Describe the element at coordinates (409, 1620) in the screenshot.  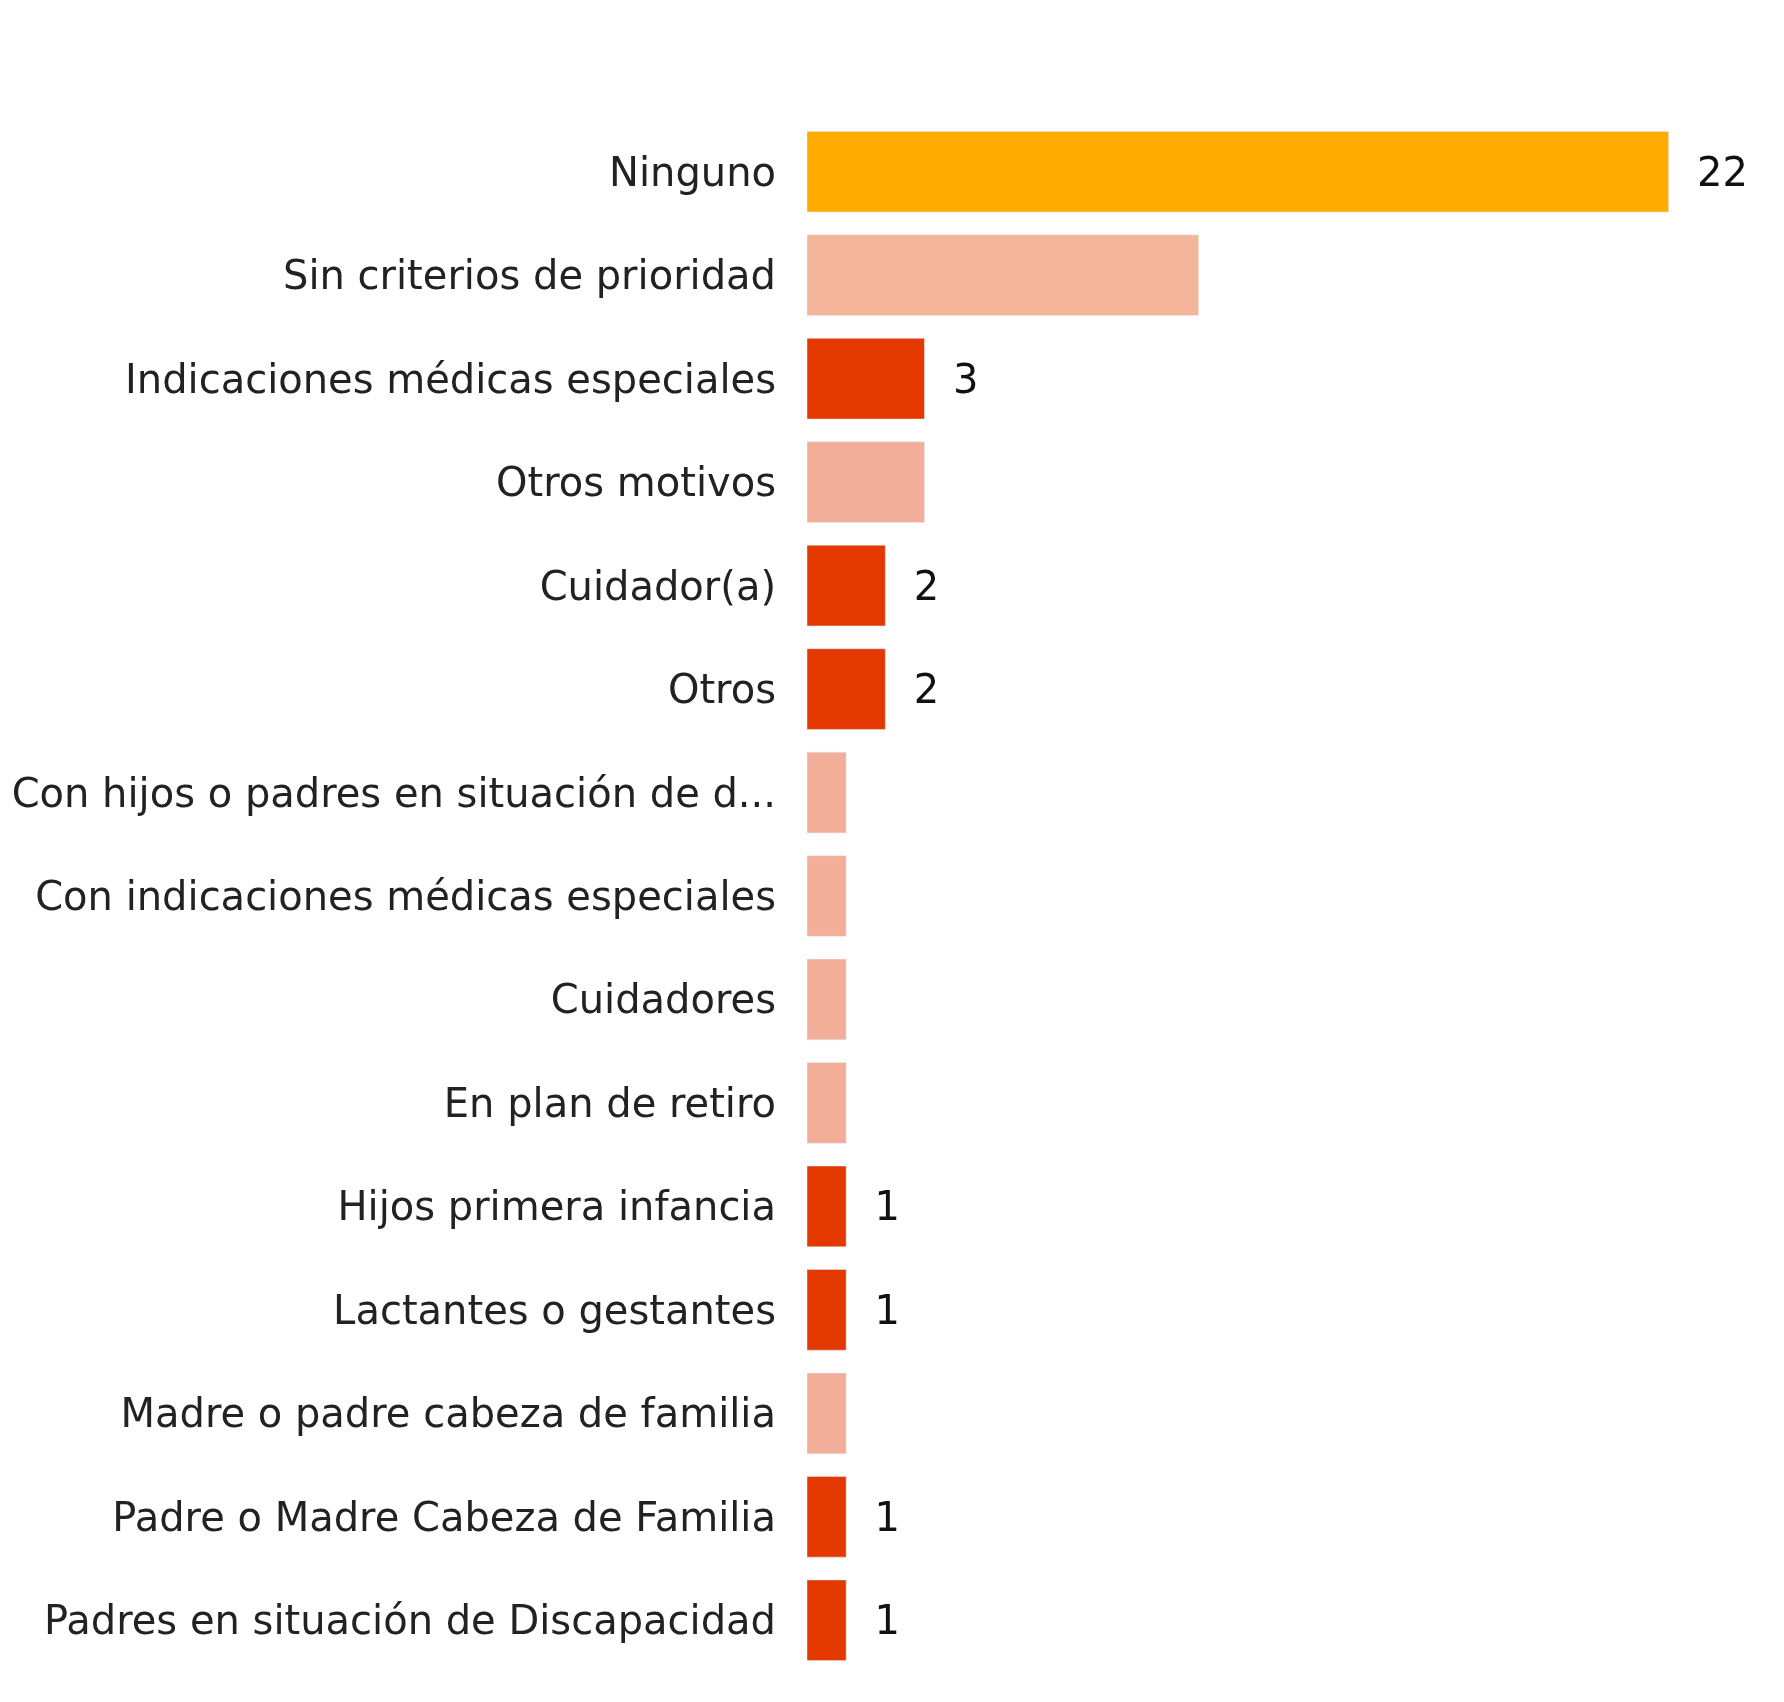
I see `y-tick-label: Padres en situación de Discapacidad` at that location.